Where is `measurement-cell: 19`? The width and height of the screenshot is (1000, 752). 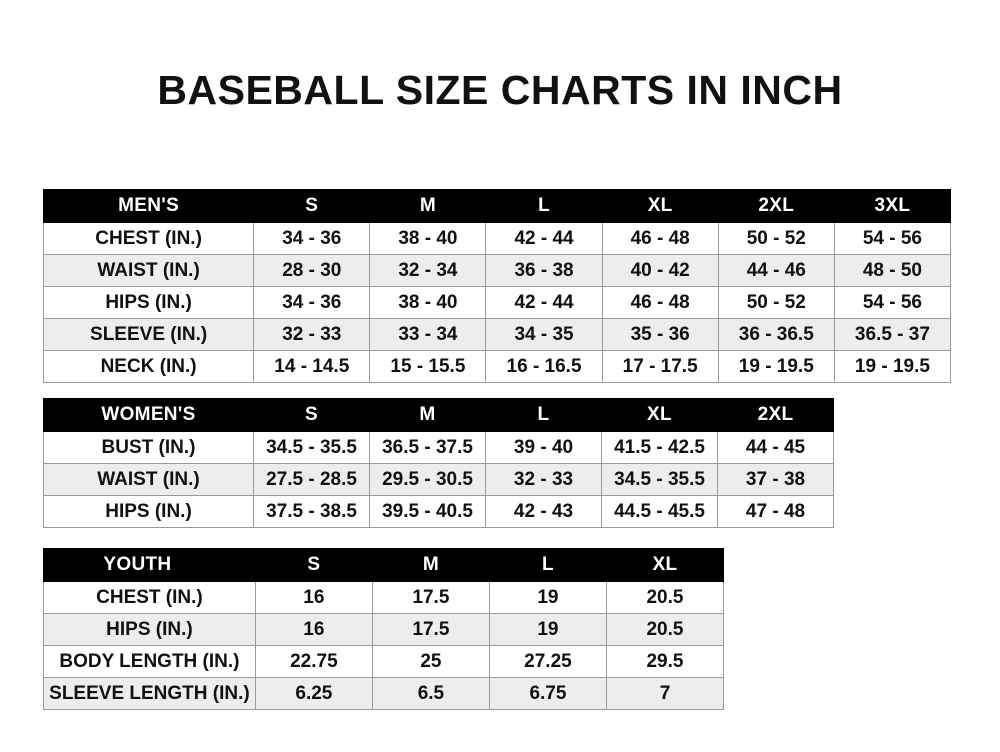
measurement-cell: 19 is located at coordinates (547, 597).